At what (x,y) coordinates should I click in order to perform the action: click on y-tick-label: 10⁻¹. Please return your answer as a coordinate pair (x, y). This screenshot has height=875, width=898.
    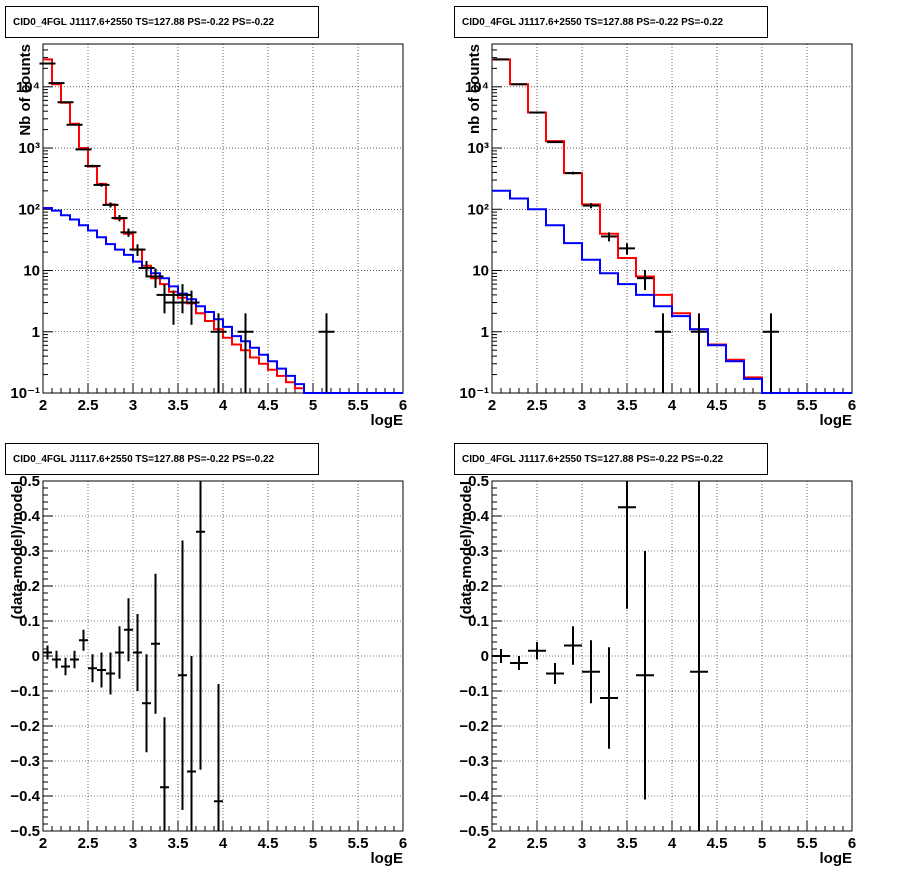
    Looking at the image, I should click on (25, 393).